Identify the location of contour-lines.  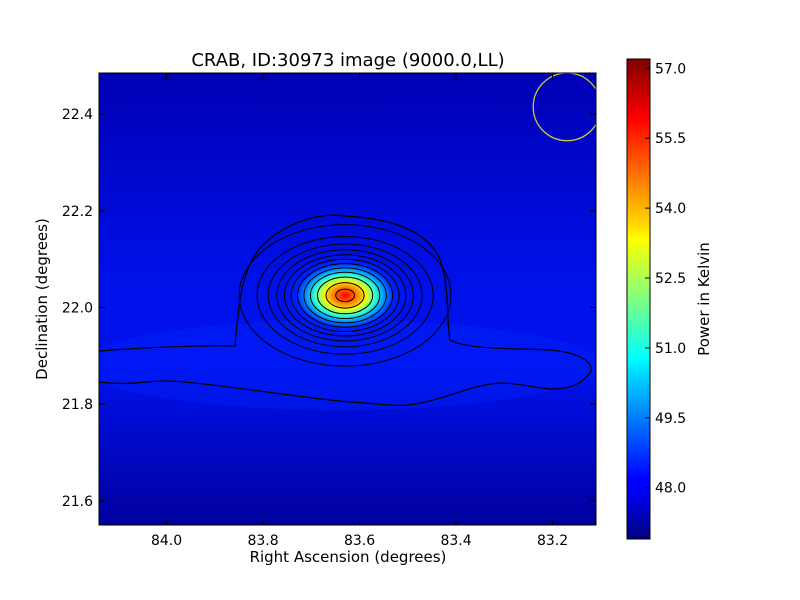
(345, 295).